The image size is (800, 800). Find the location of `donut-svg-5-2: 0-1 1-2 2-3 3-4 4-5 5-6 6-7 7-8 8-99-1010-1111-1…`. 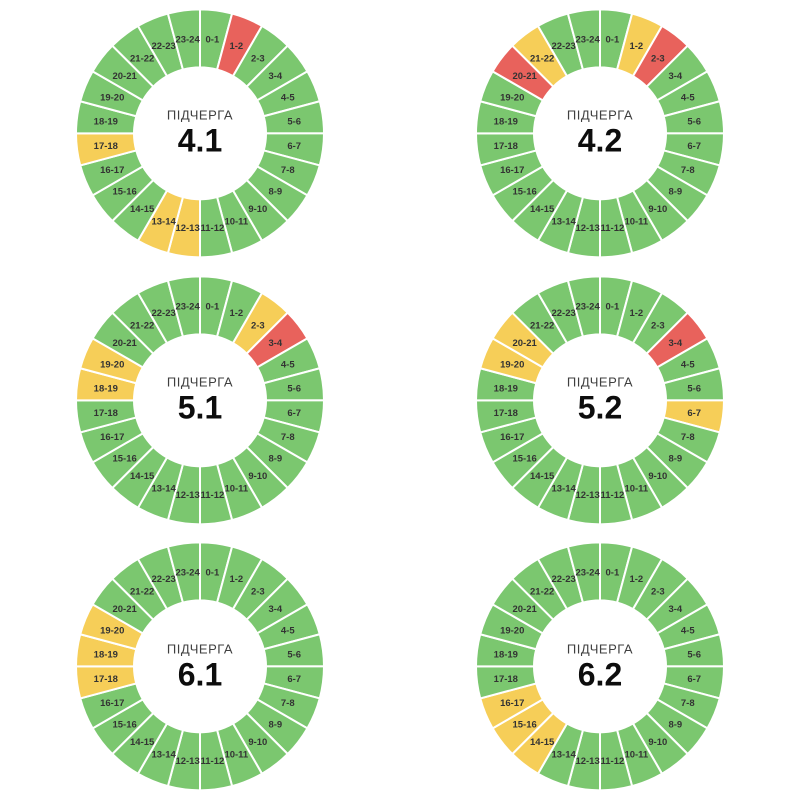

donut-svg-5-2: 0-1 1-2 2-3 3-4 4-5 5-6 6-7 7-8 8-99-1010-1111-1… is located at coordinates (600, 399).